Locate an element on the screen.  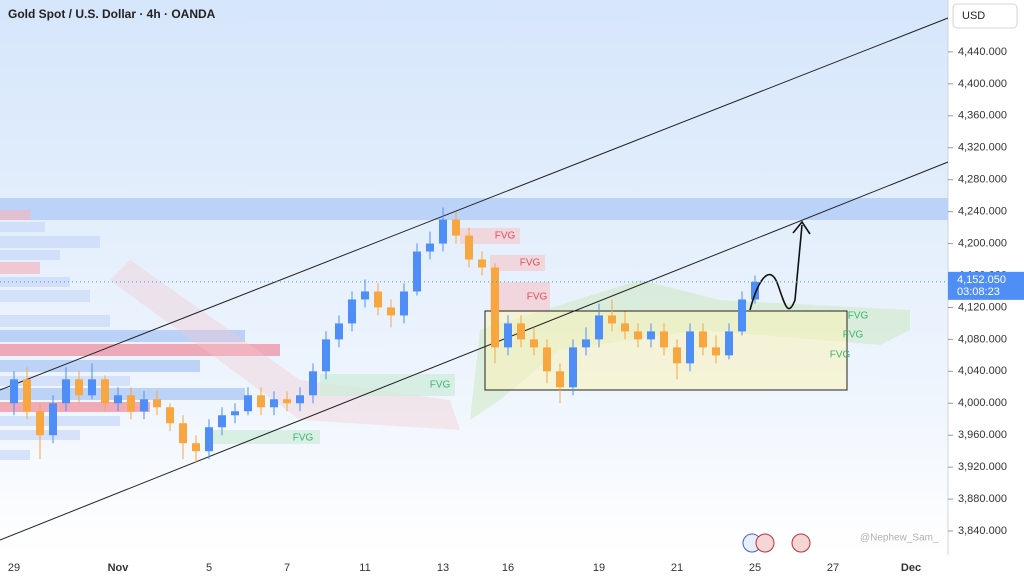
x-tick-label: 13 is located at coordinates (443, 568).